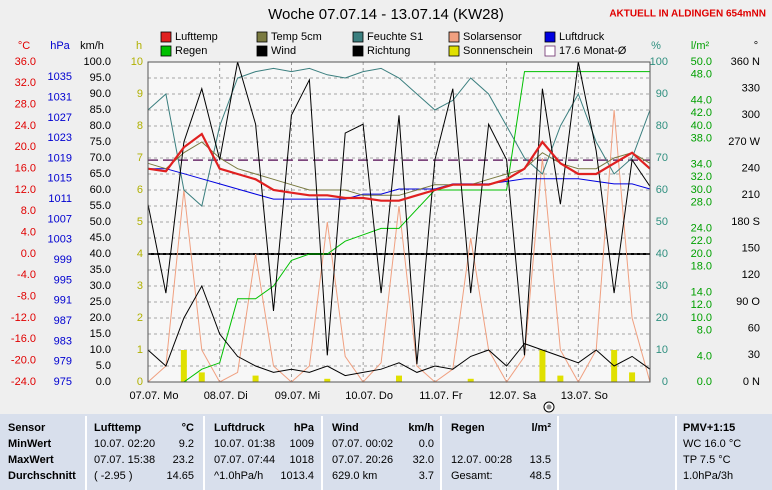 The image size is (772, 490). I want to click on table-header-unit: hPa, so click(304, 428).